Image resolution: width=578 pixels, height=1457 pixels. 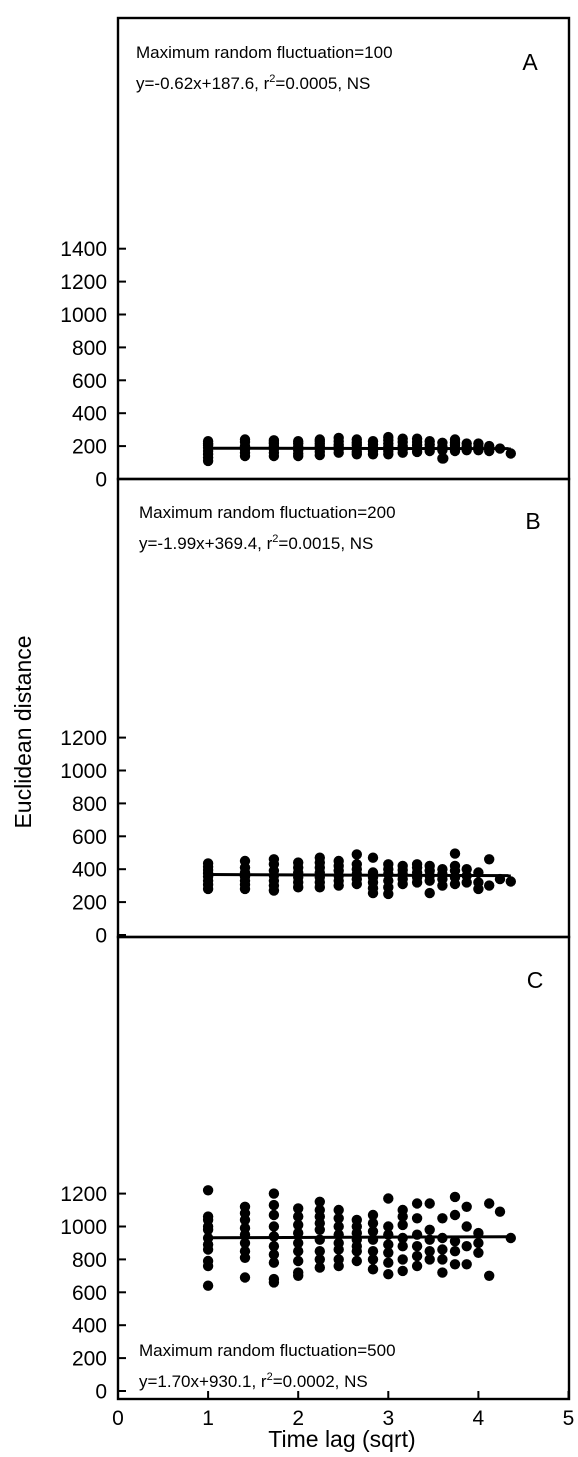 I want to click on panel-a-annotation-regression: y=-0.62x+187.6, r2=0.0005, NS, so click(x=253, y=83).